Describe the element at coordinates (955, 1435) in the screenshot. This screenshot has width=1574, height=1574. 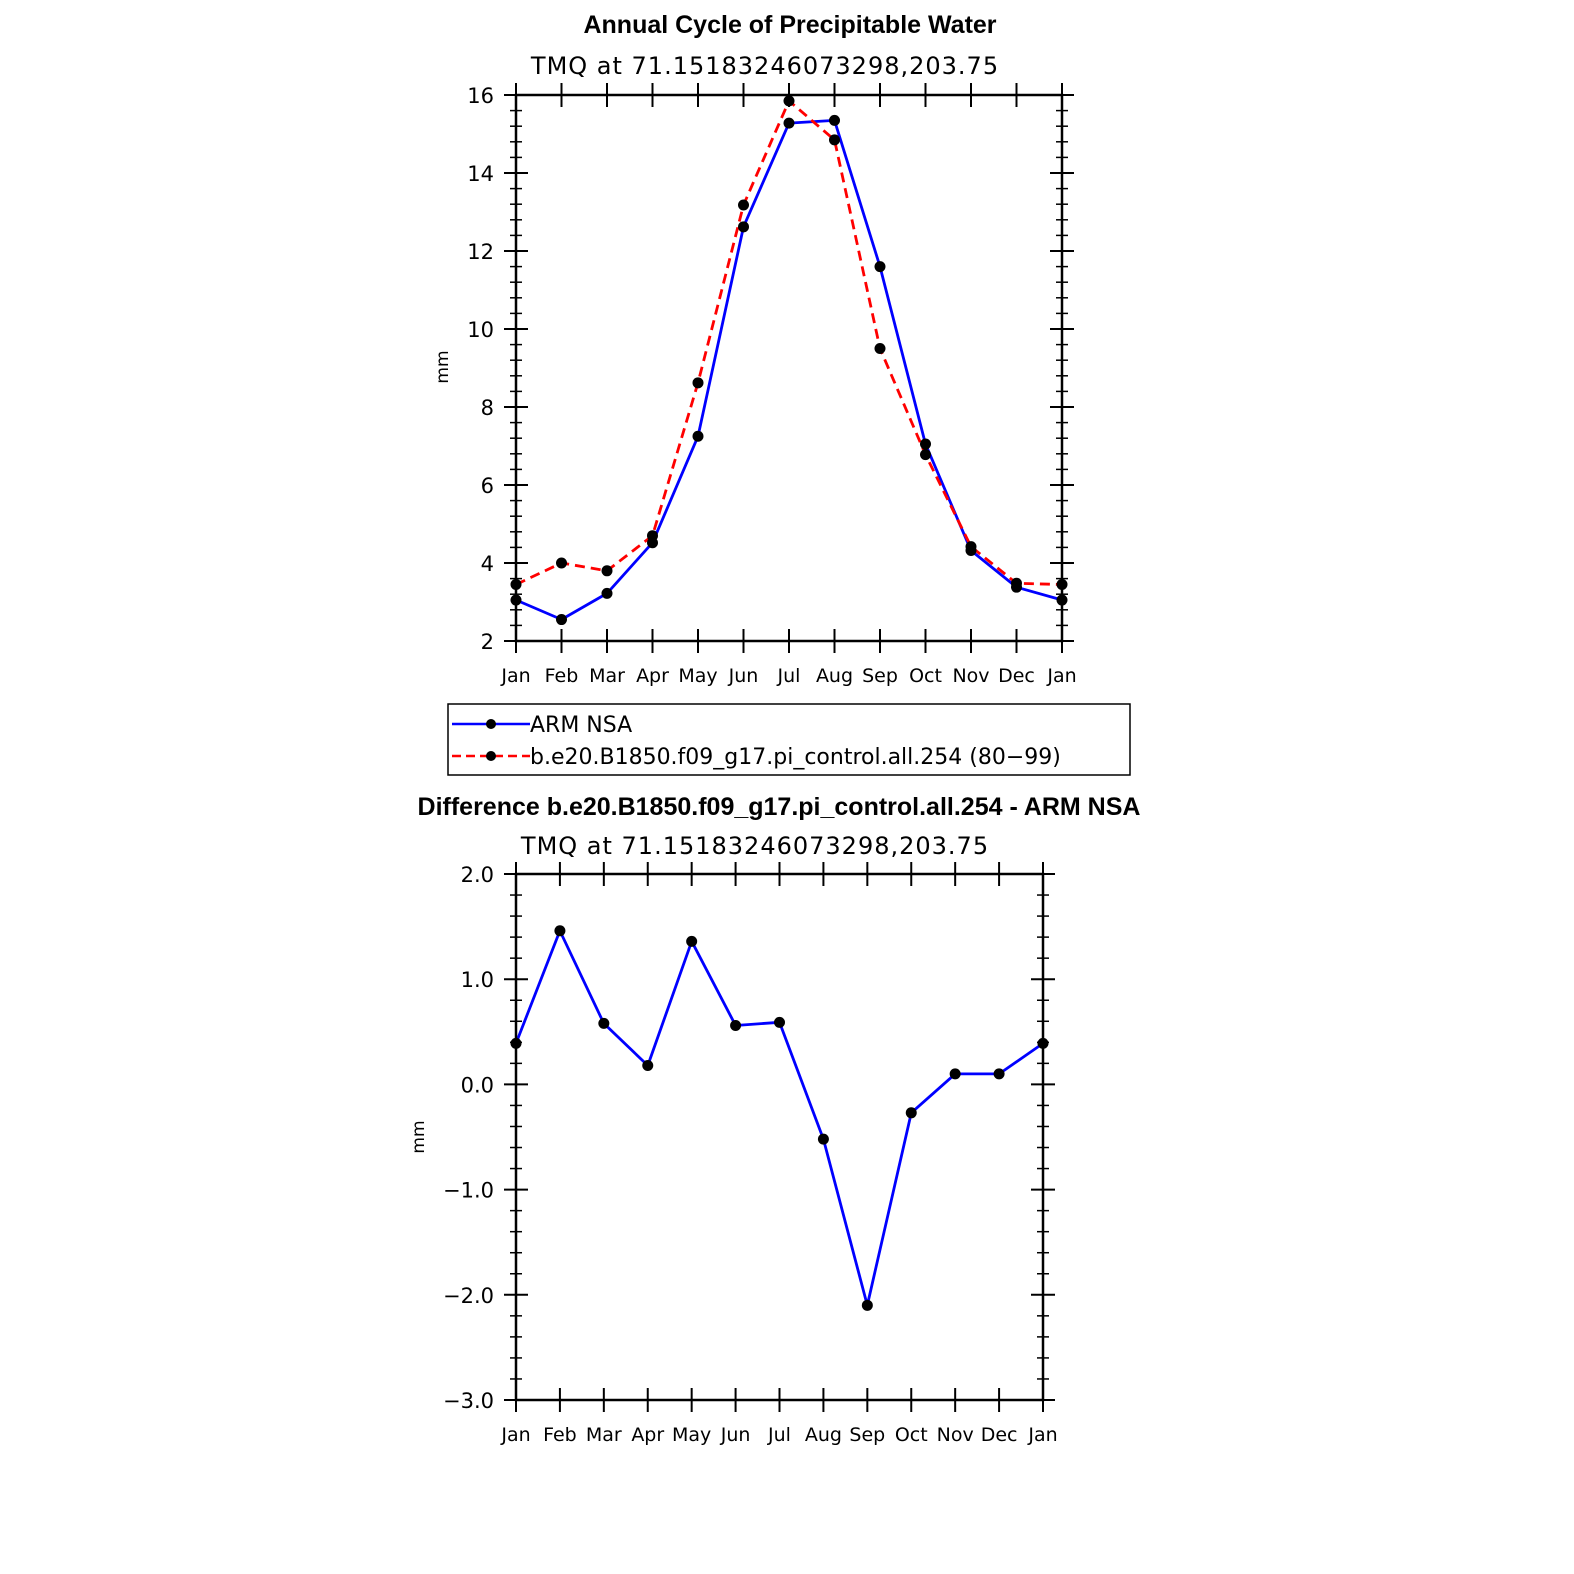
I see `bottom-xtick-label: Nov` at that location.